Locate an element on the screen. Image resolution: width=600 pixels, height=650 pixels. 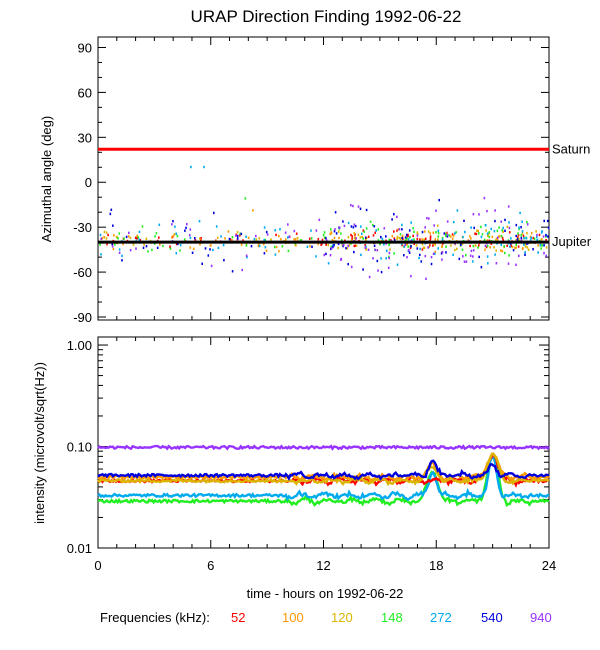
x-tick-label: 0 is located at coordinates (97, 565).